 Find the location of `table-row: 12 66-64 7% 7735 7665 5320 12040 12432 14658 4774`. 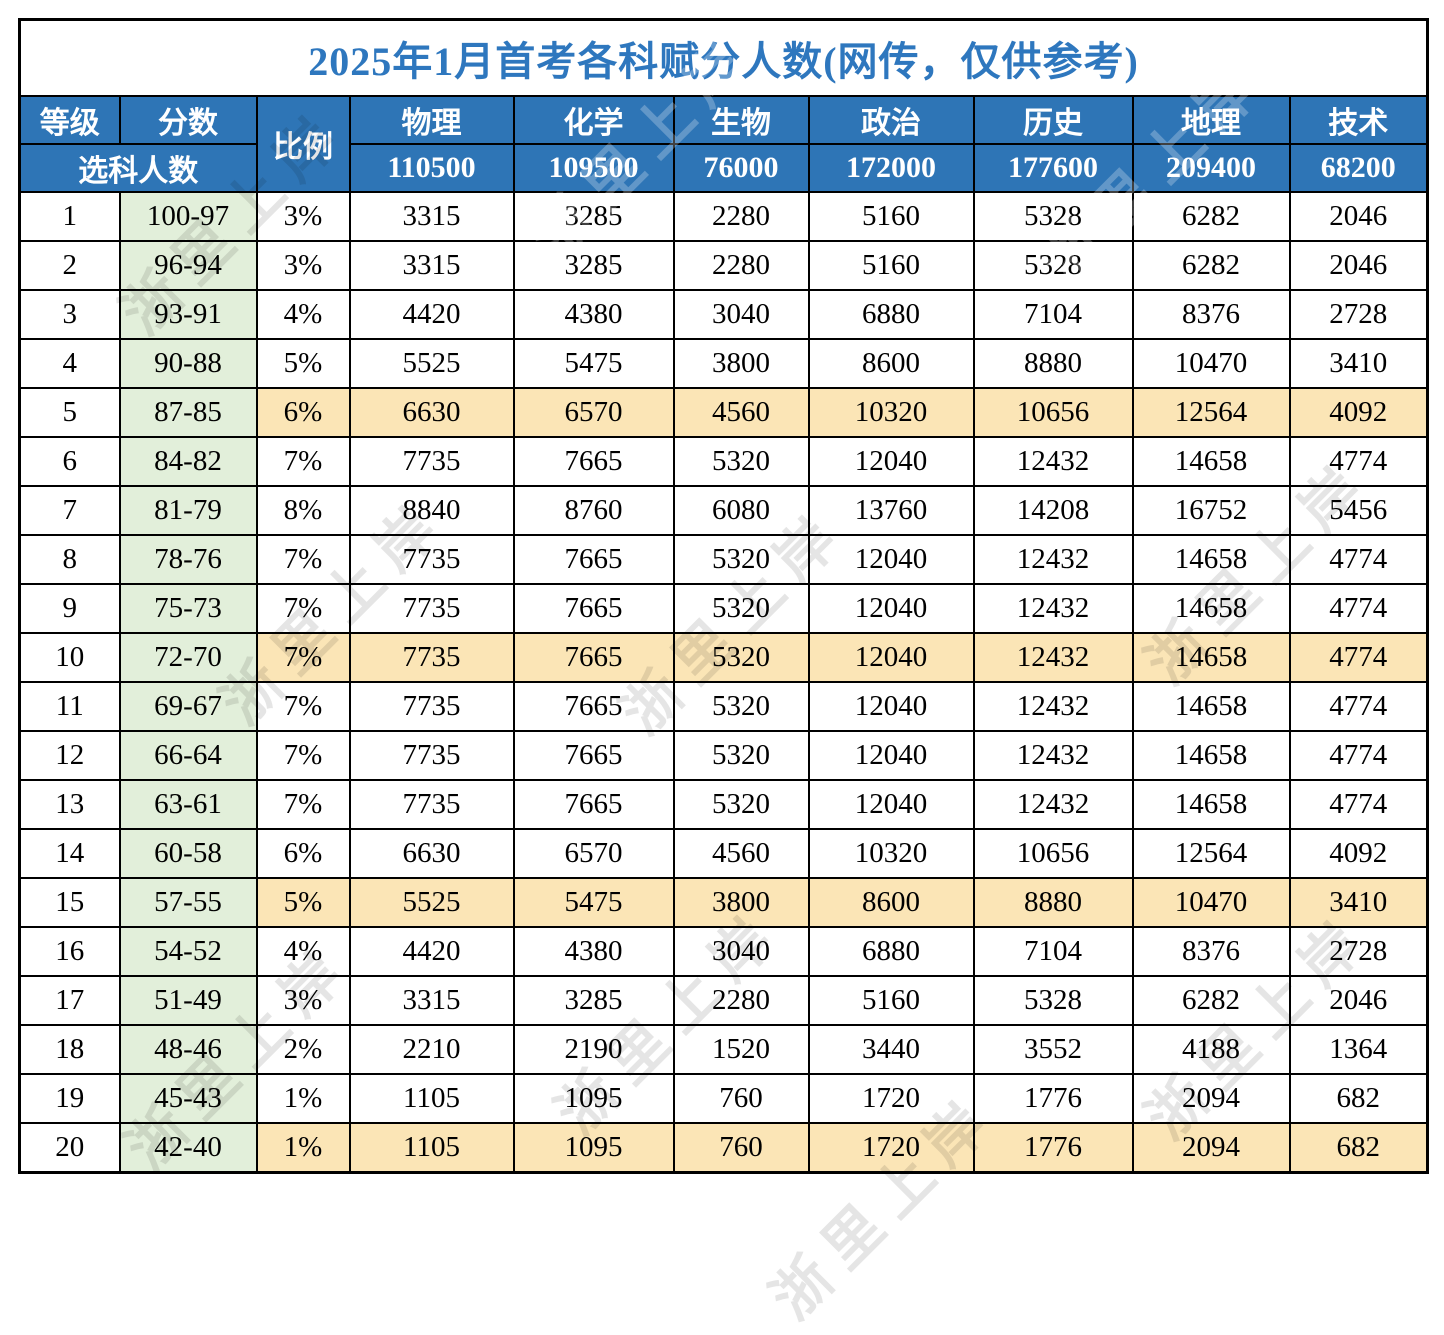

table-row: 12 66-64 7% 7735 7665 5320 12040 12432 14658 4774 is located at coordinates (723, 755).